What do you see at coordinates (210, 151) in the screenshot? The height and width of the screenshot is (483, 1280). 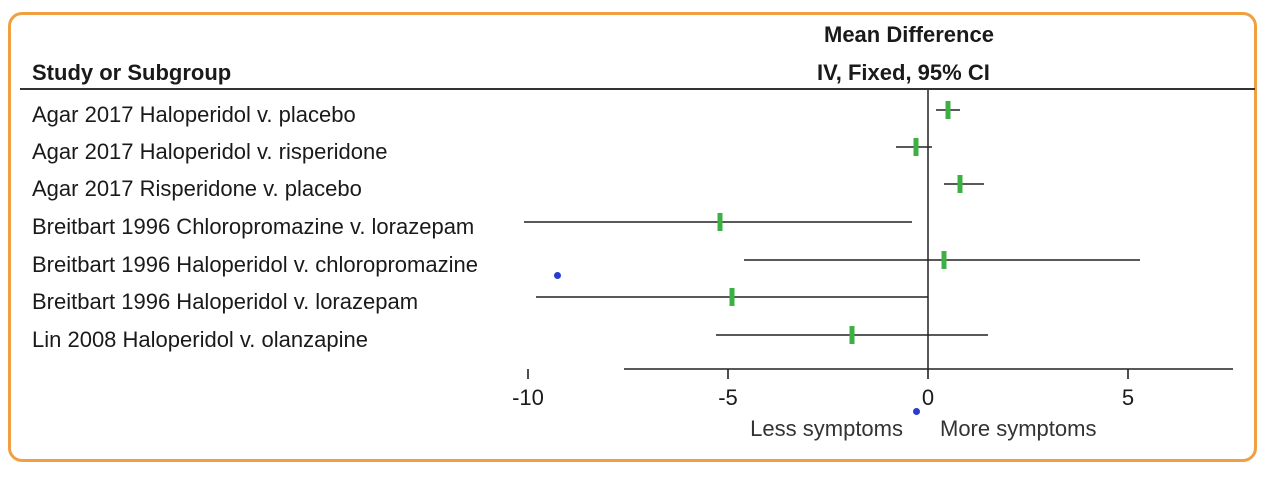 I see `study-label-2: Agar 2017 Haloperidol v. risperidone` at bounding box center [210, 151].